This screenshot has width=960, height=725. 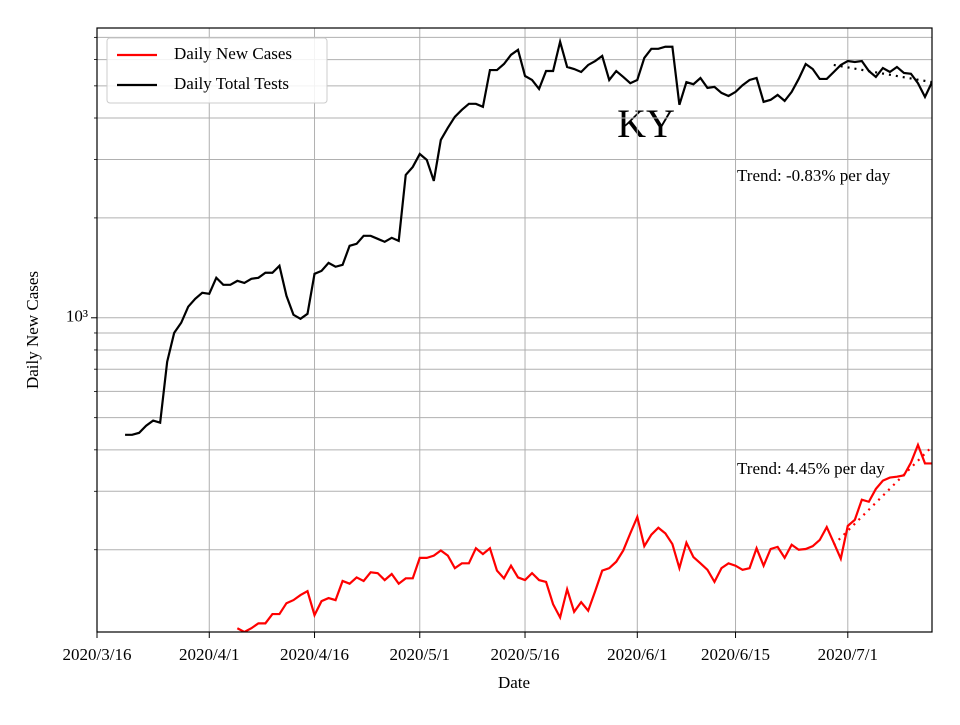 What do you see at coordinates (814, 175) in the screenshot?
I see `annotation: Trend: -0.83% per day` at bounding box center [814, 175].